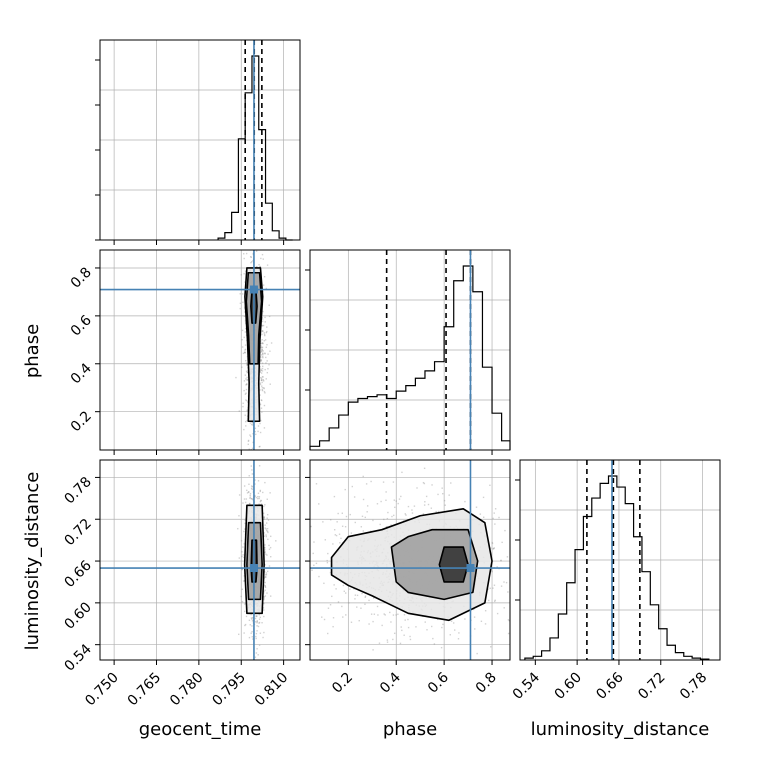 This screenshot has height=760, width=760. I want to click on panel-frame, so click(410, 560).